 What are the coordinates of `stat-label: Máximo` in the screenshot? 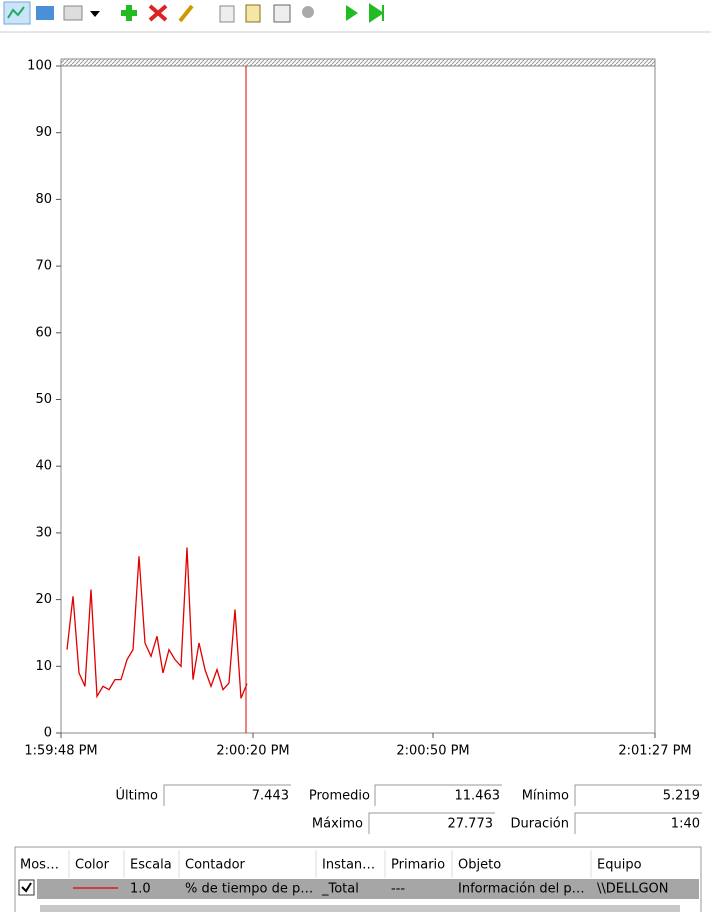 It's located at (337, 824).